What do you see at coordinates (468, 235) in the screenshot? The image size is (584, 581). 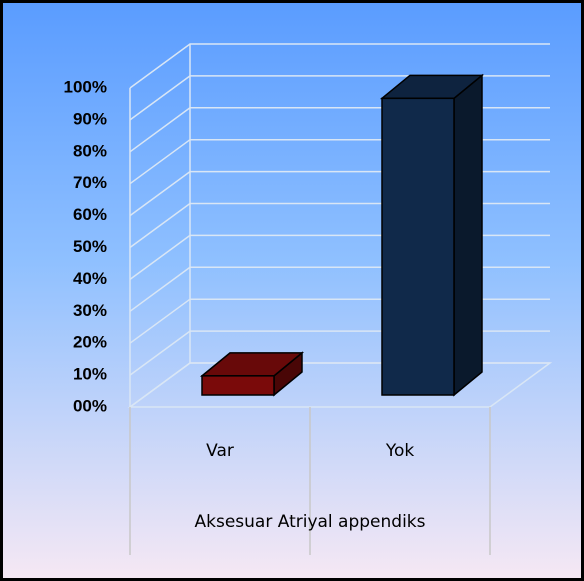 I see `bar-side` at bounding box center [468, 235].